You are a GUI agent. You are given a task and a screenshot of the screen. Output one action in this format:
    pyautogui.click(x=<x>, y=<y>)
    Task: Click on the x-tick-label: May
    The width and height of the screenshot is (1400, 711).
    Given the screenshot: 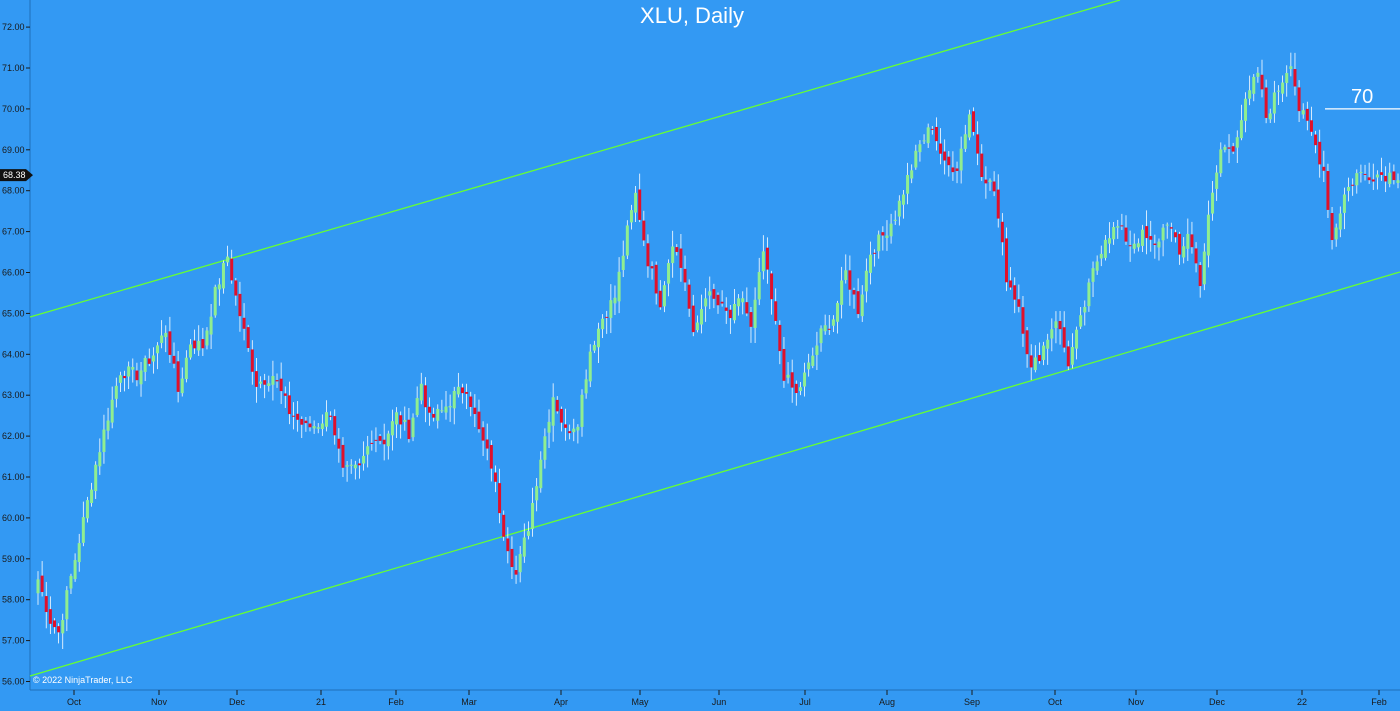 What is the action you would take?
    pyautogui.click(x=640, y=702)
    